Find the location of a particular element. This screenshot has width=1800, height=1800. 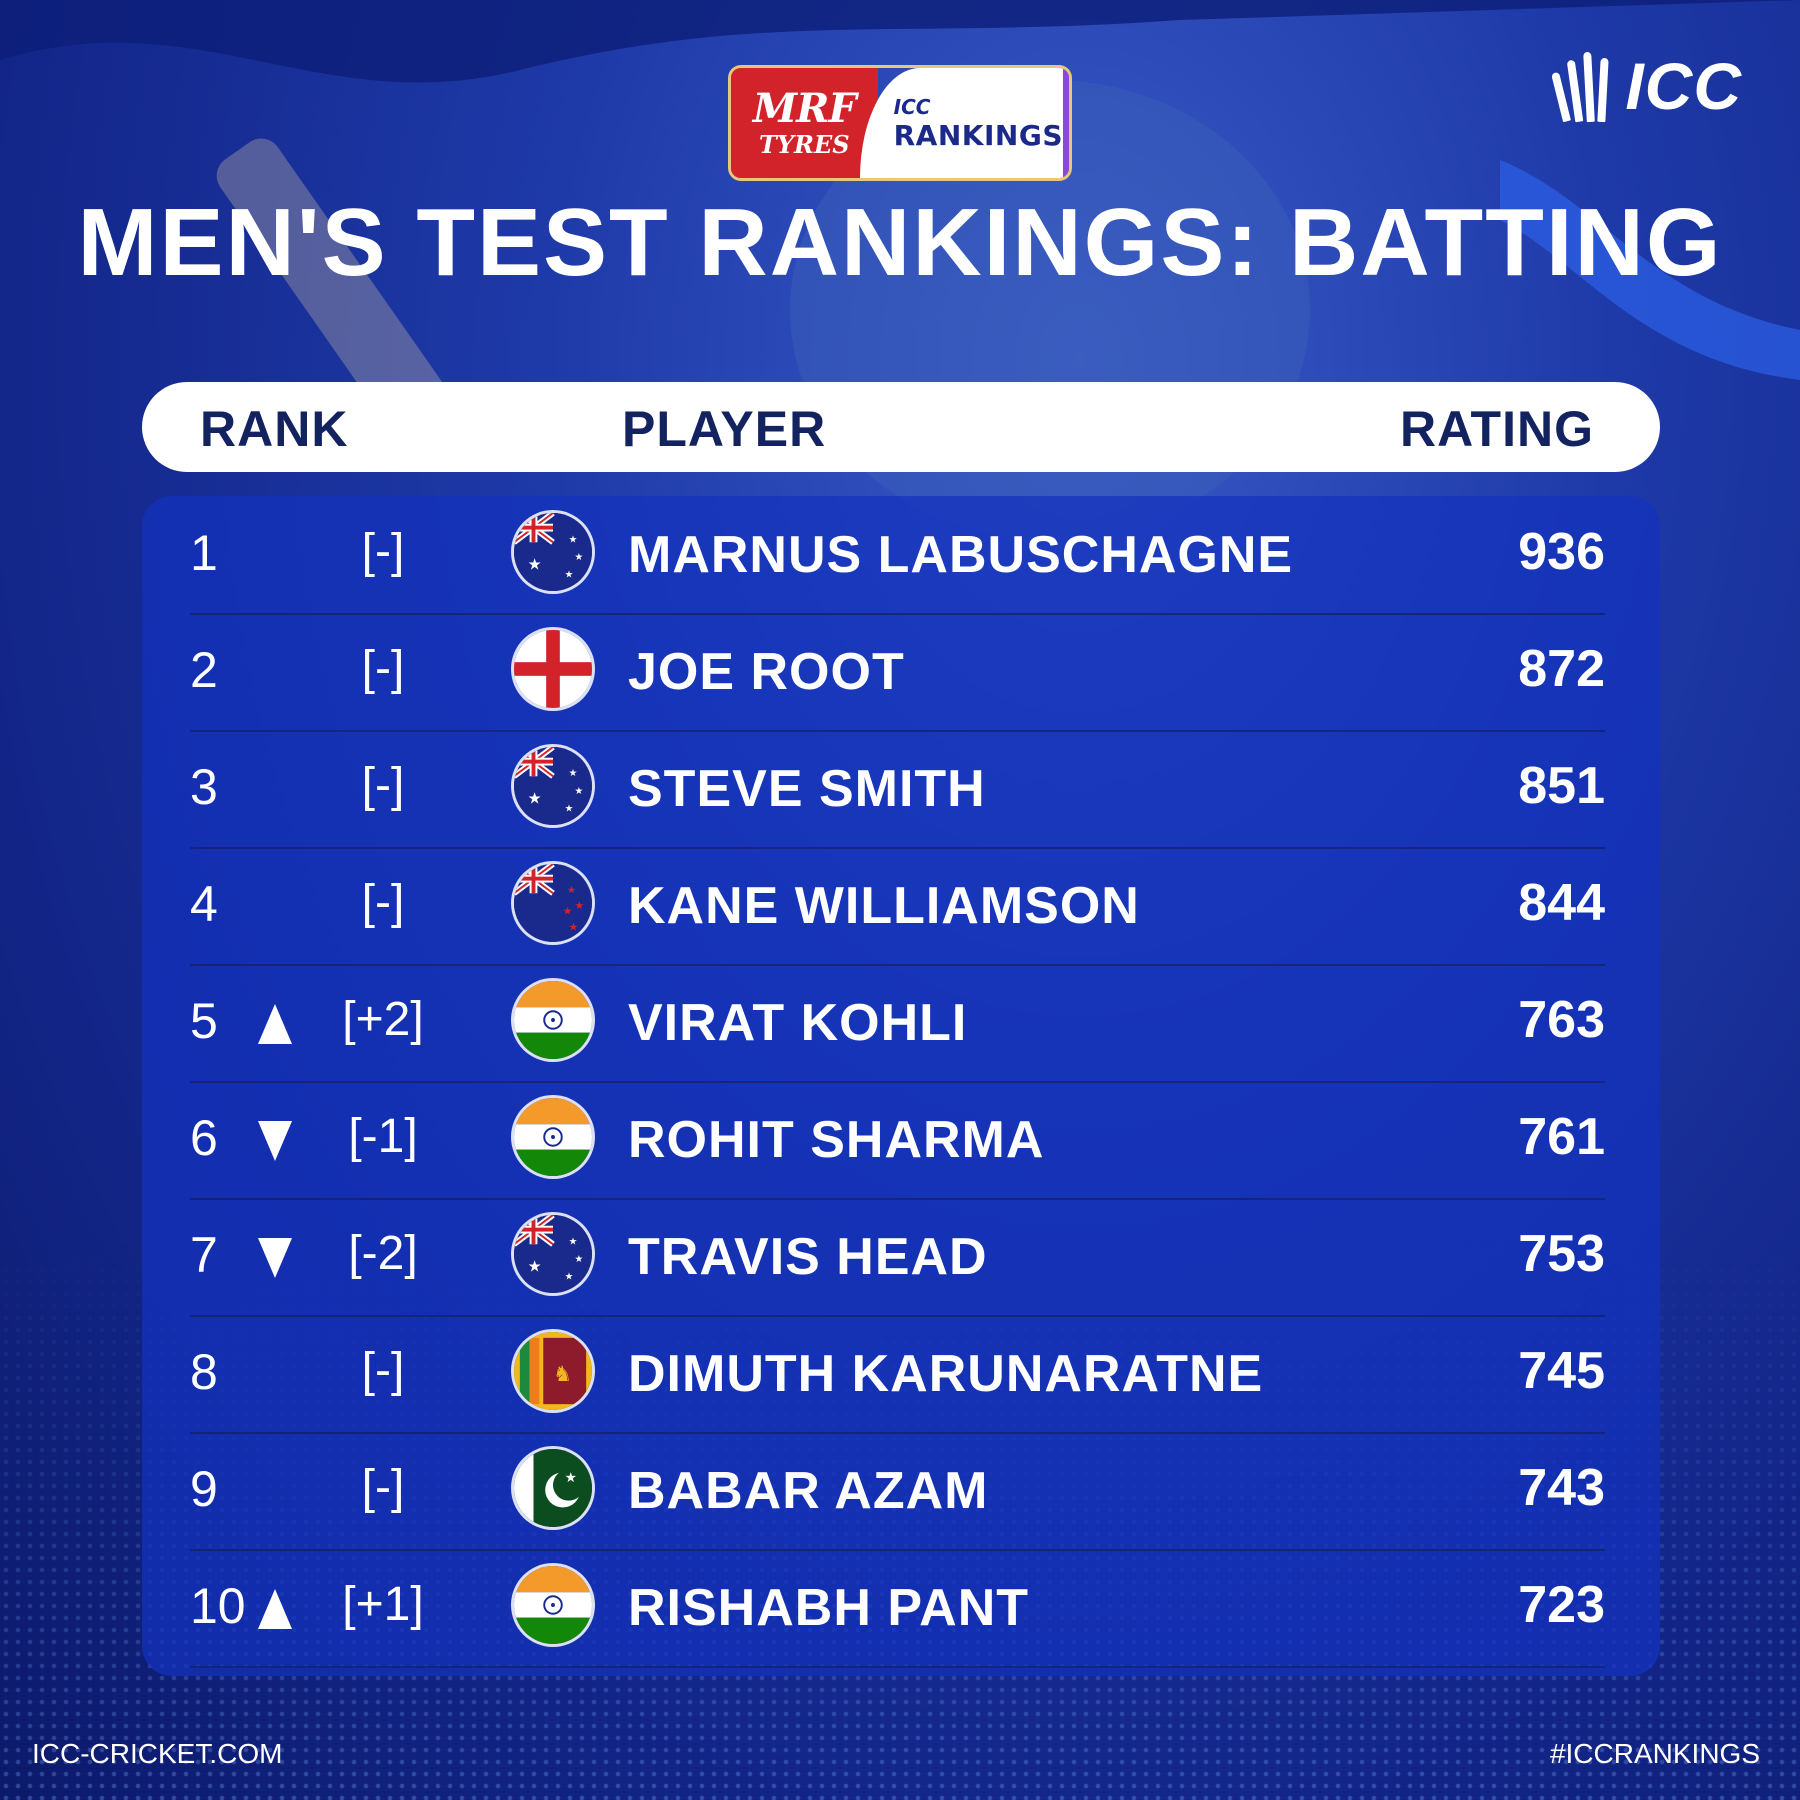

page-title: MEN'S TEST RANKINGS: BATTING is located at coordinates (900, 242).